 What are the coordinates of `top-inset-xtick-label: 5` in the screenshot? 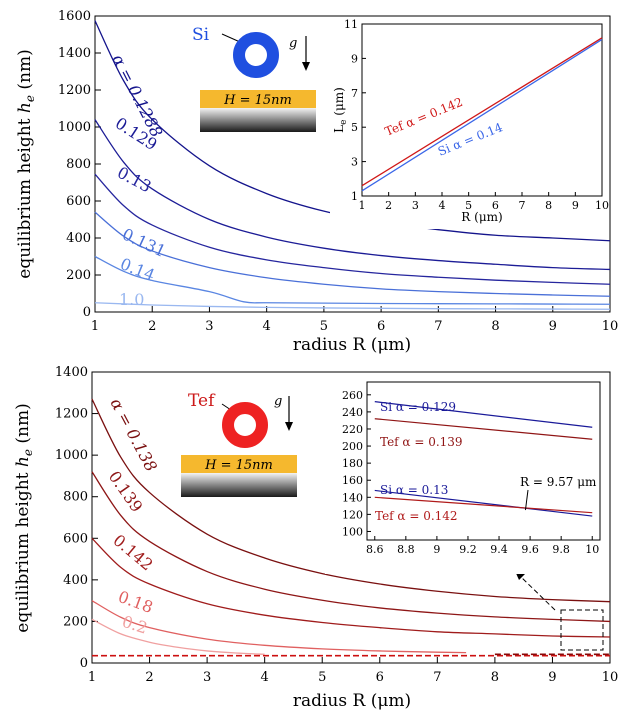 It's located at (468, 205).